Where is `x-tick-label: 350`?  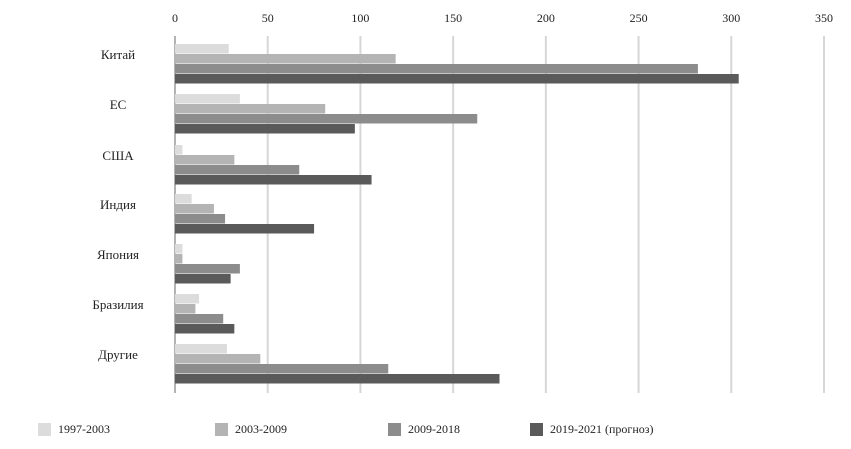 x-tick-label: 350 is located at coordinates (824, 18).